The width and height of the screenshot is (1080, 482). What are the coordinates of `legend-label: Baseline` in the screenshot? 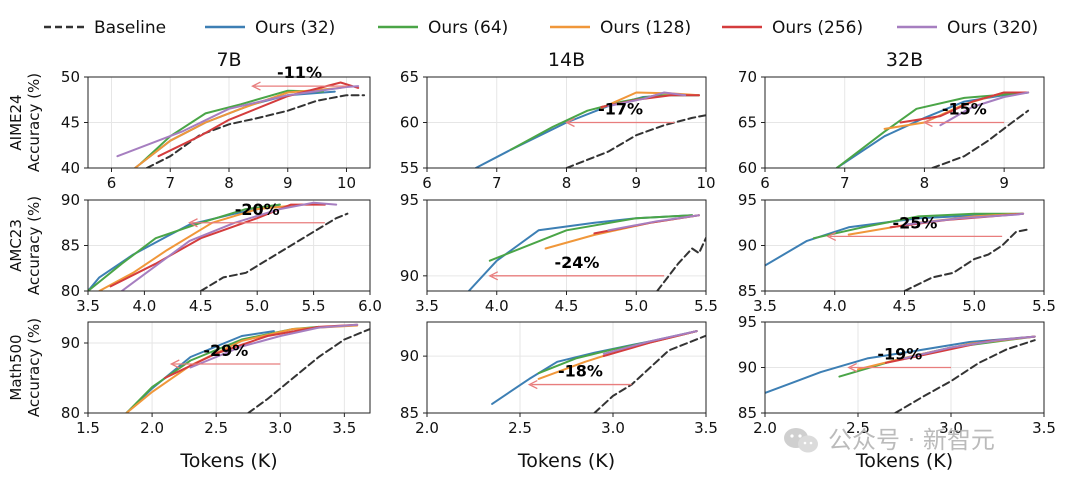 It's located at (130, 28).